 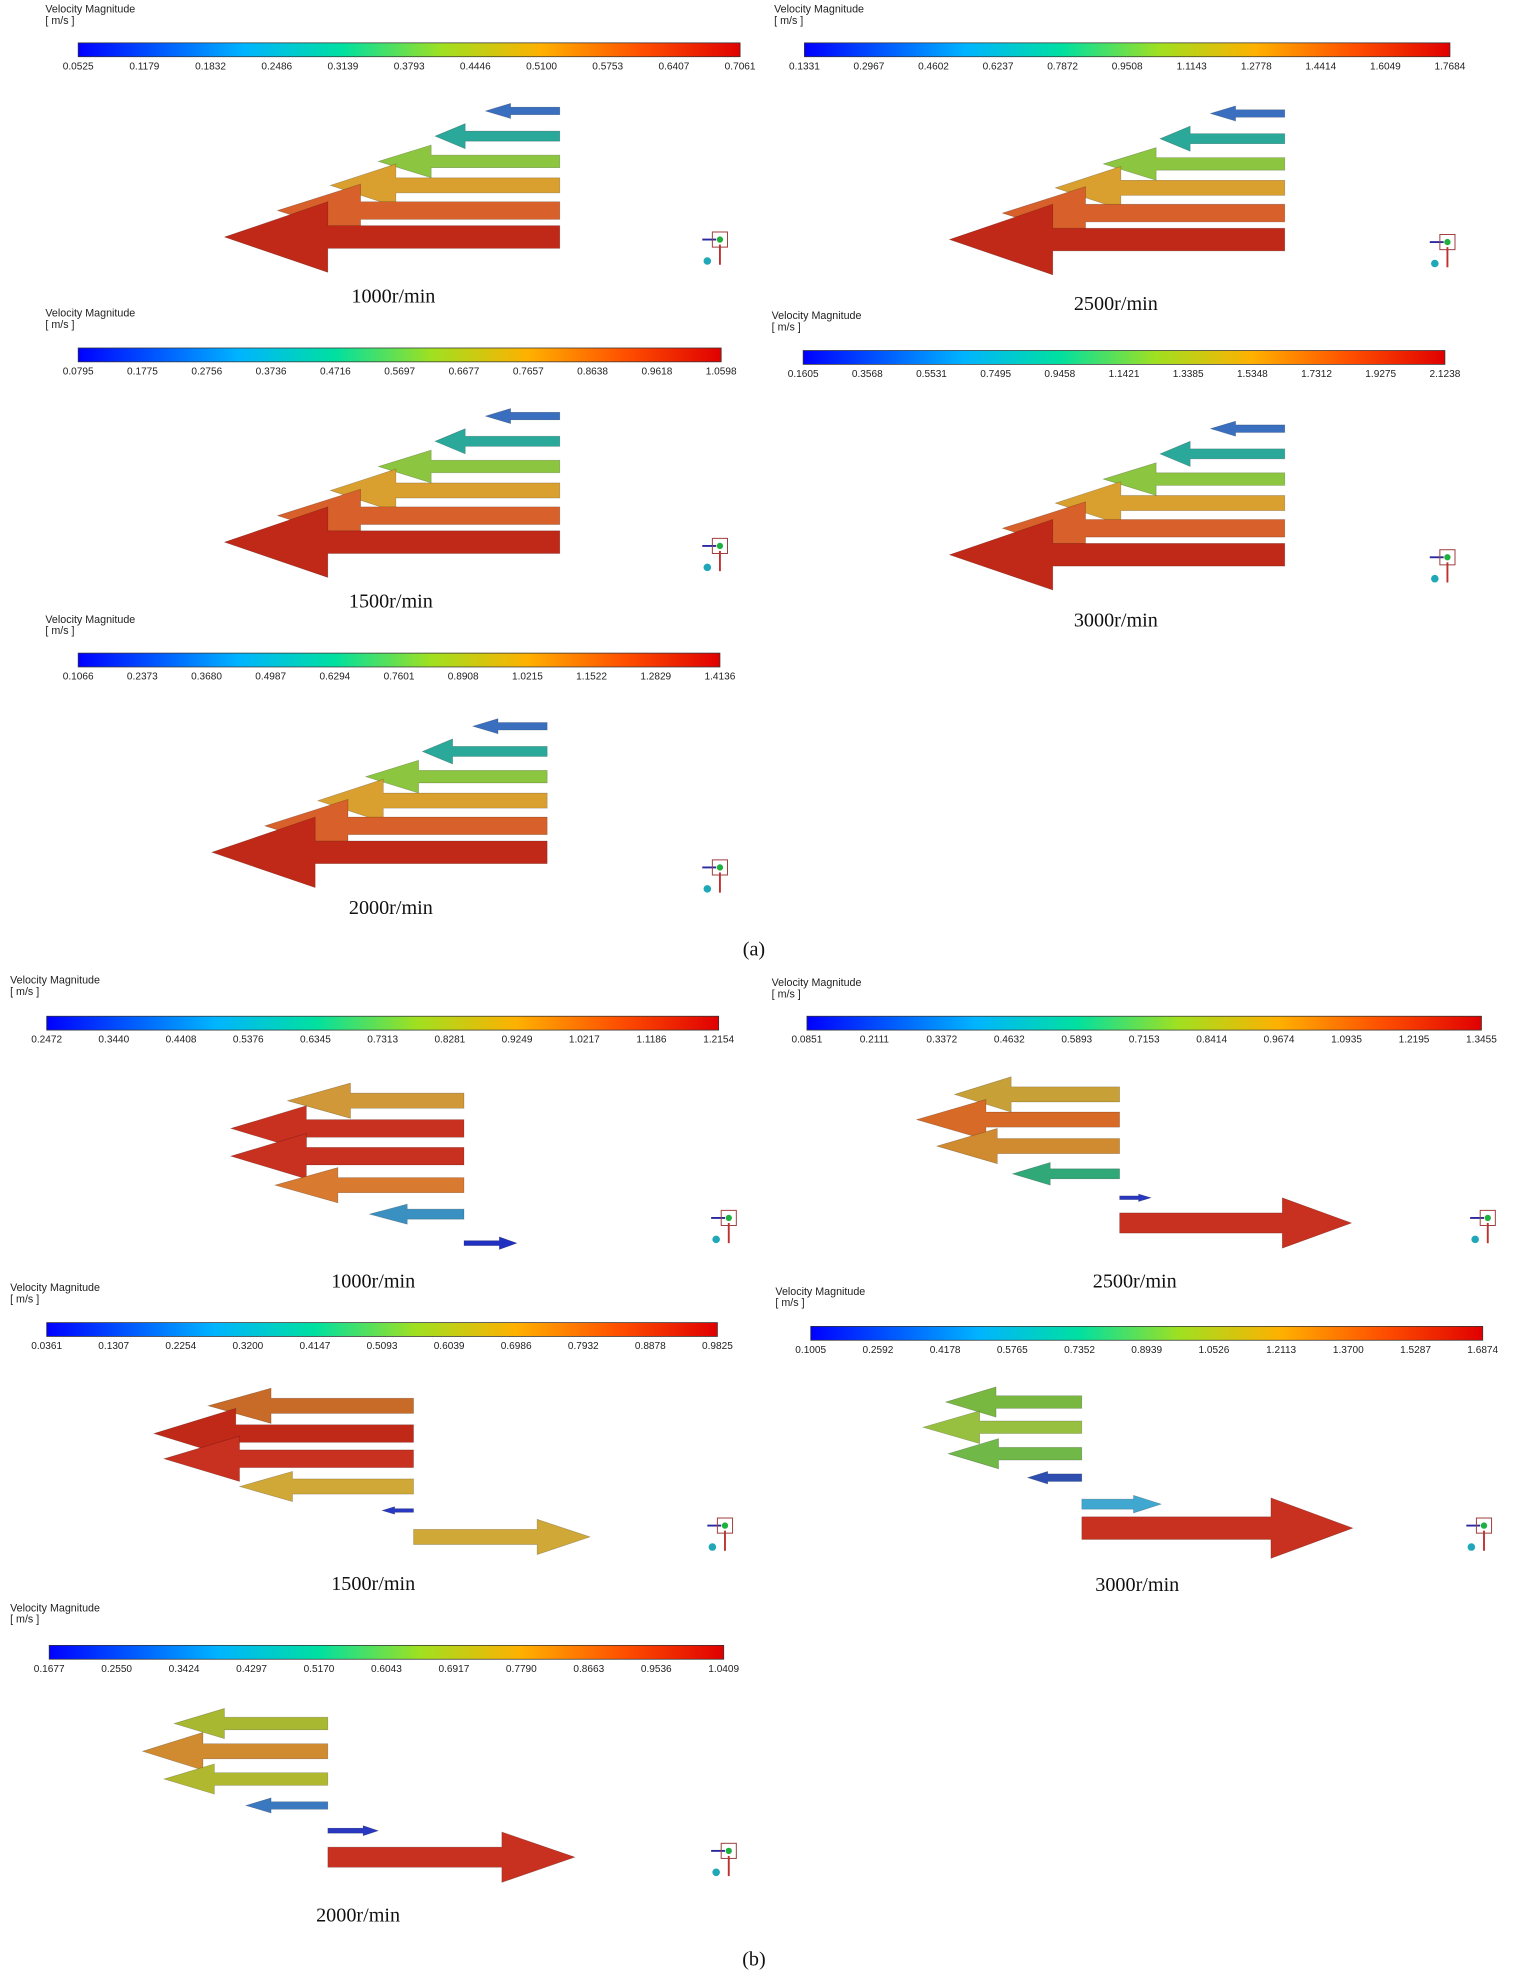 What do you see at coordinates (1076, 1040) in the screenshot?
I see `colorbar-tick-label: 0.5893` at bounding box center [1076, 1040].